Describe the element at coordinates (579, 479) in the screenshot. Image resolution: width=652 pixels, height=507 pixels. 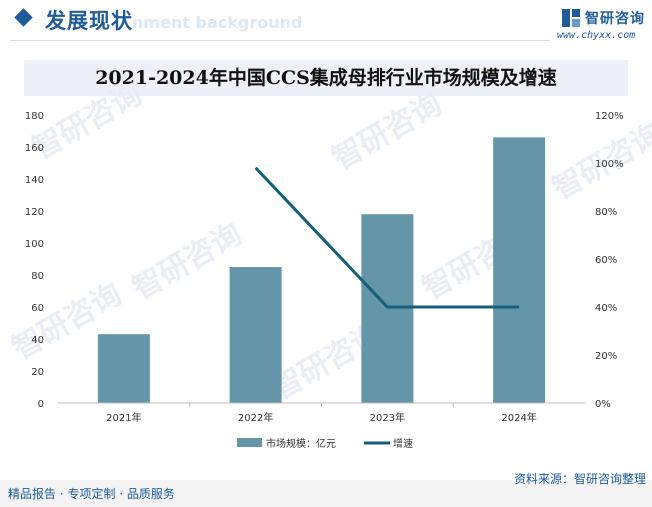
I see `source-note: 资料来源：智研咨询整理` at that location.